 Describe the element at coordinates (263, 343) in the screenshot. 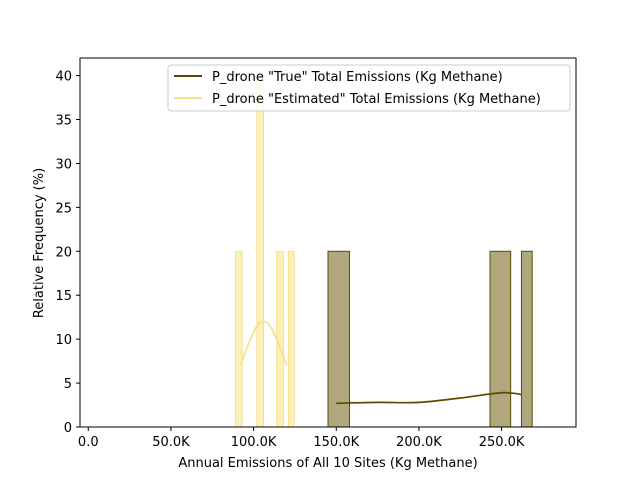

I see `estimated-kde-line` at that location.